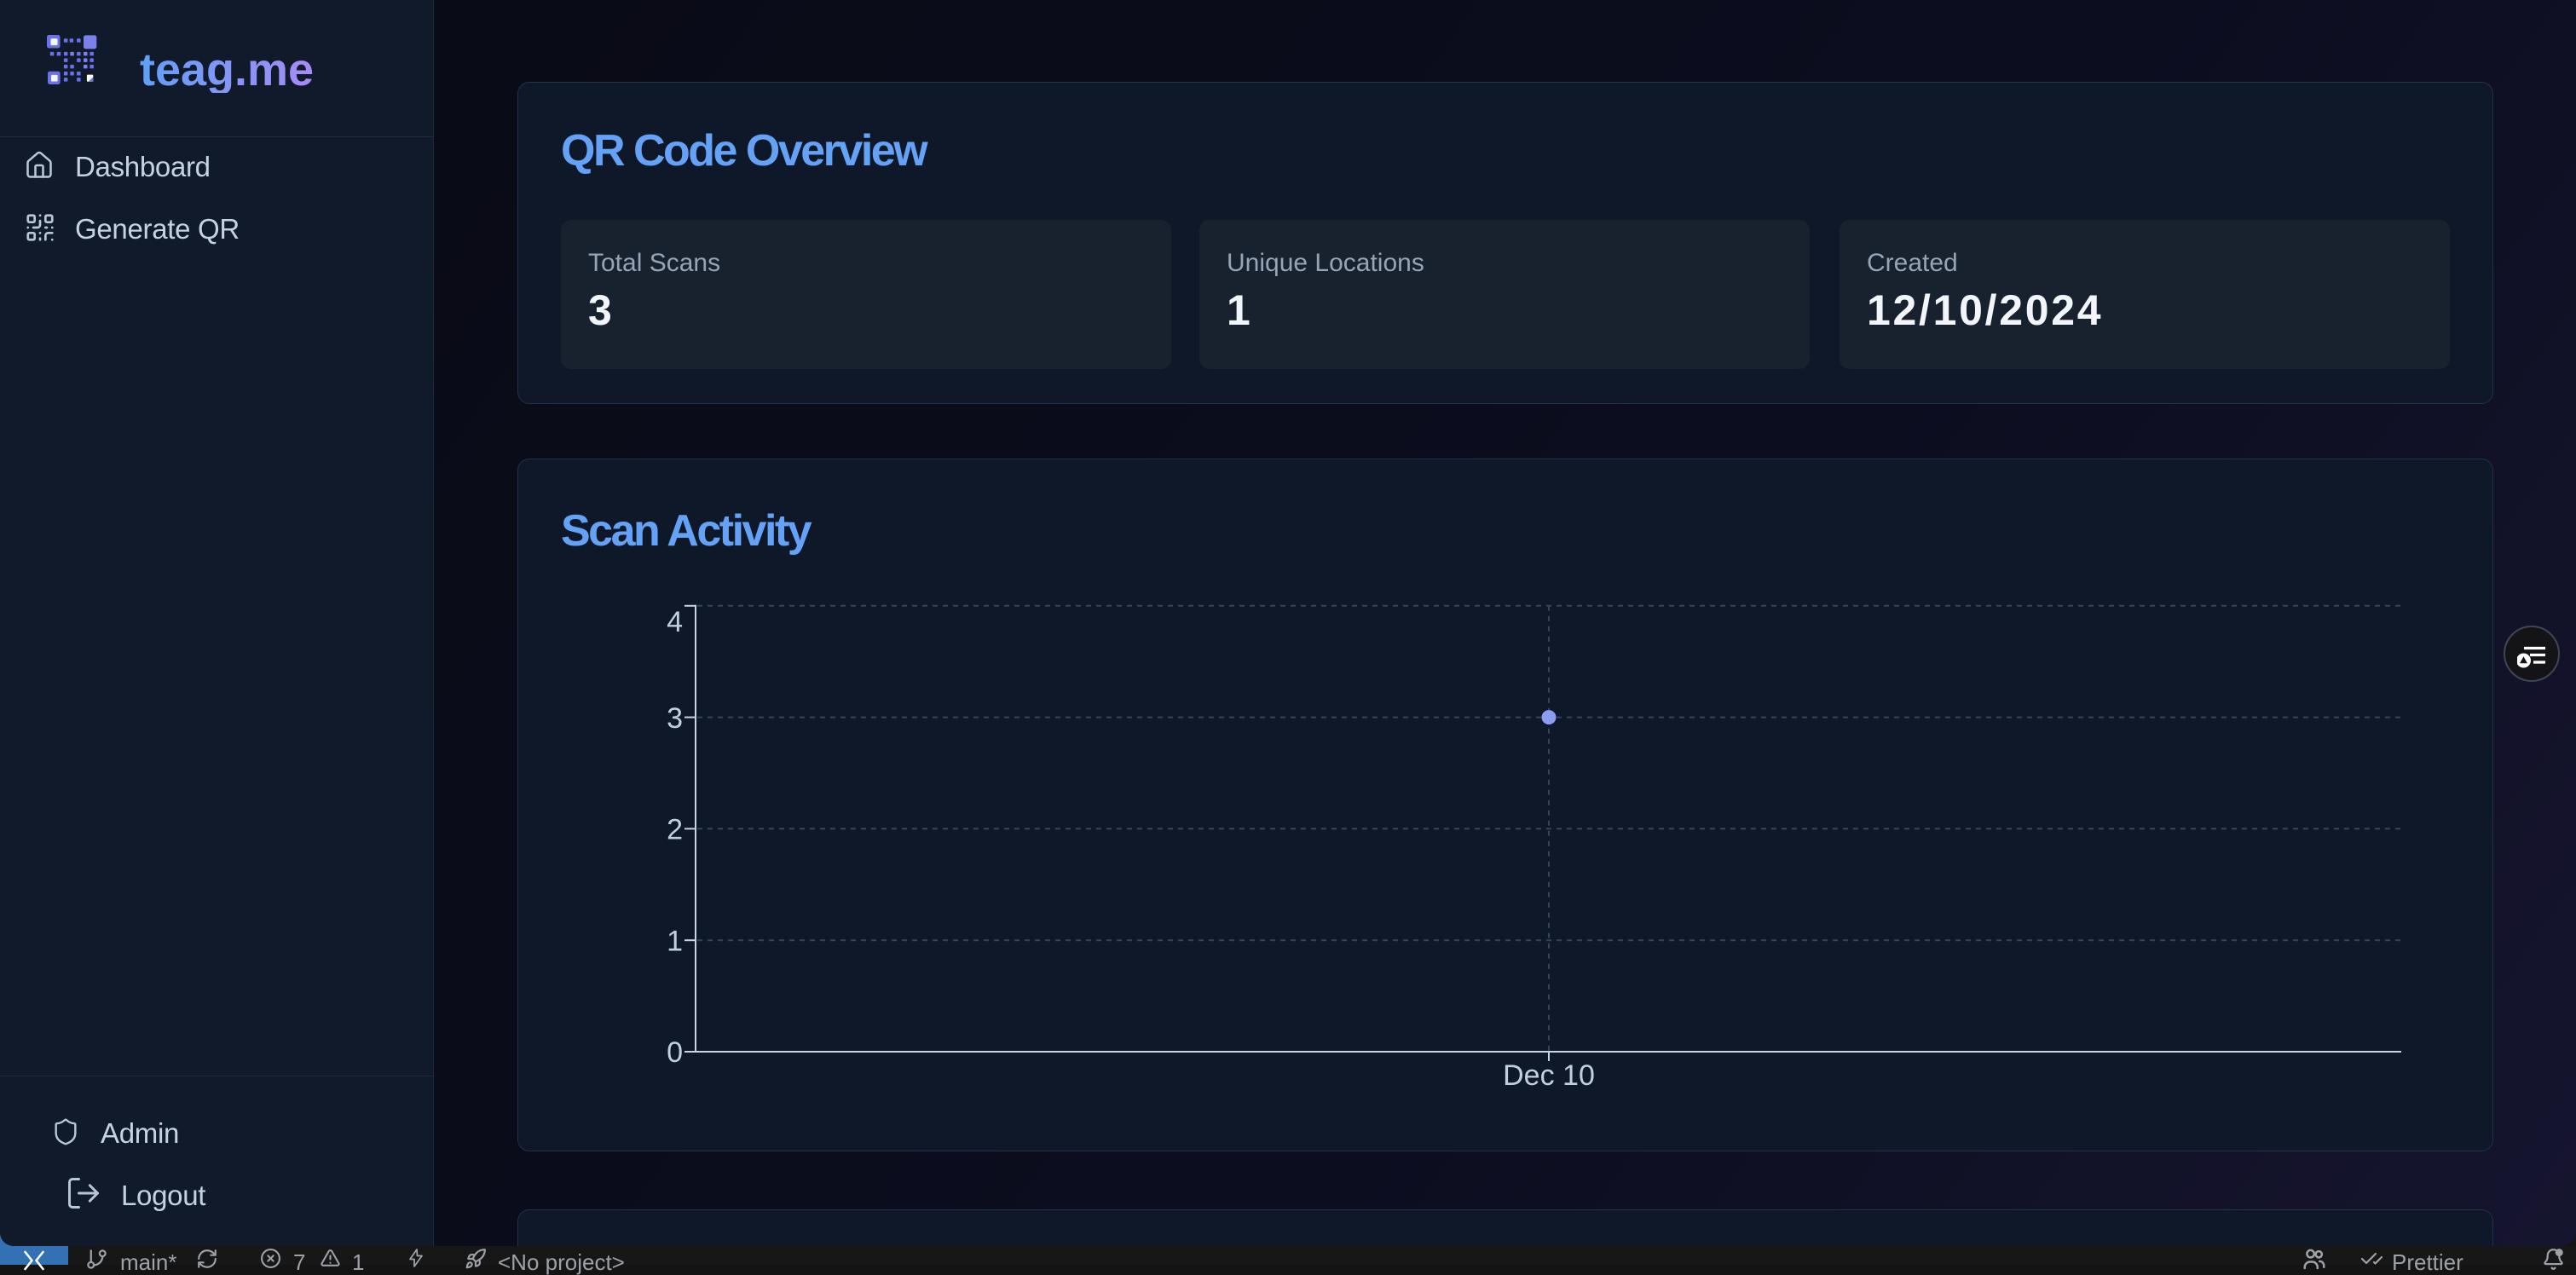  I want to click on svg-text: 1, so click(675, 941).